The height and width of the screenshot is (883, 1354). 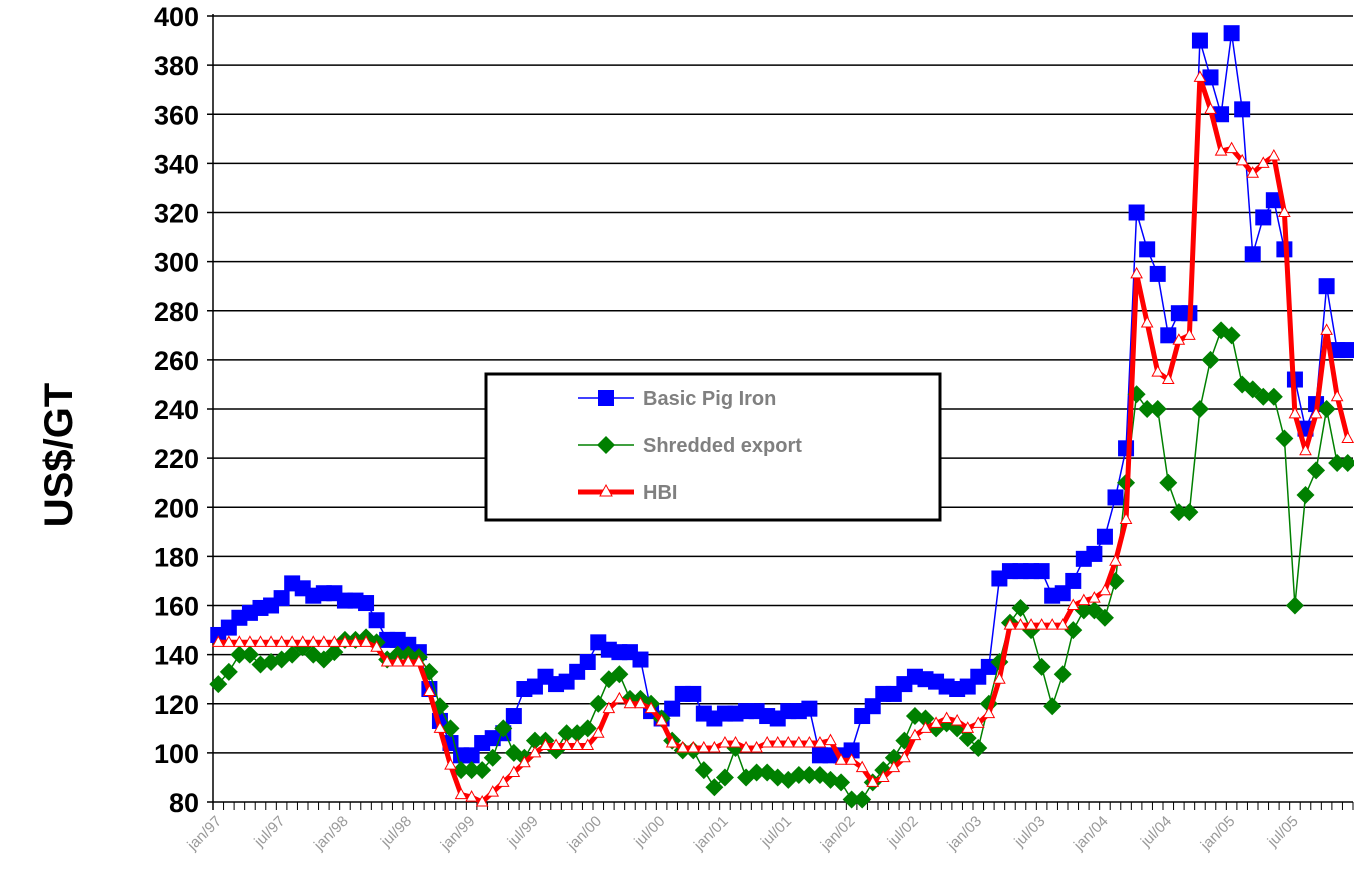 I want to click on x-tick-label: jan/97, so click(x=204, y=834).